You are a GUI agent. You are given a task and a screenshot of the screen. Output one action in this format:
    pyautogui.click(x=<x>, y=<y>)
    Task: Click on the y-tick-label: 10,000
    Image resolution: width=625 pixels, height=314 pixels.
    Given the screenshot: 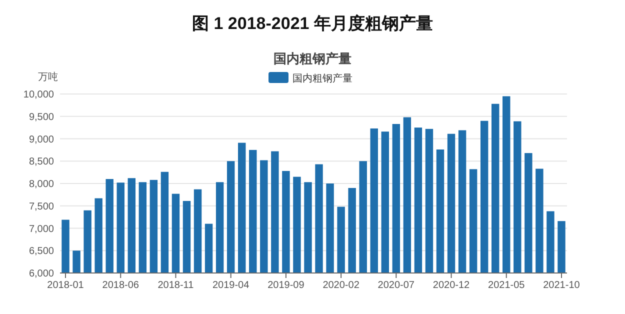 What is the action you would take?
    pyautogui.click(x=38, y=95)
    